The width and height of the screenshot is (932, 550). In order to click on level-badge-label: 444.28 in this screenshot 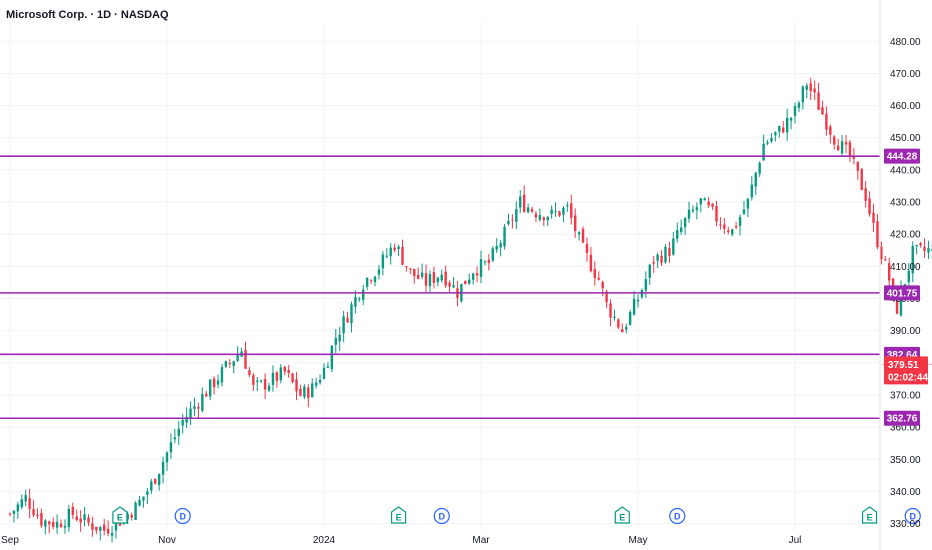, I will do `click(902, 157)`.